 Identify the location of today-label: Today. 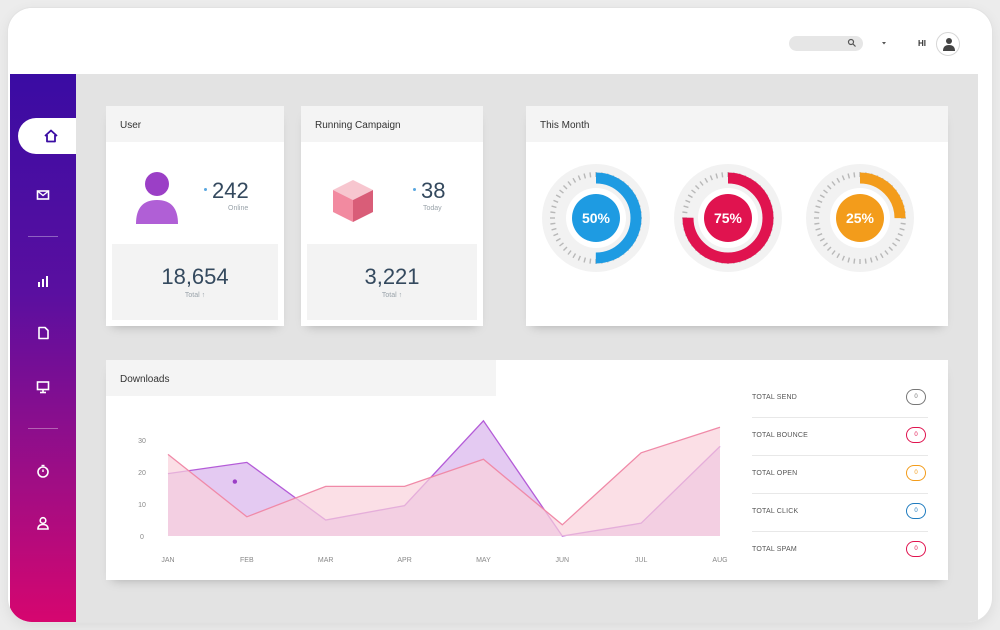
(432, 208).